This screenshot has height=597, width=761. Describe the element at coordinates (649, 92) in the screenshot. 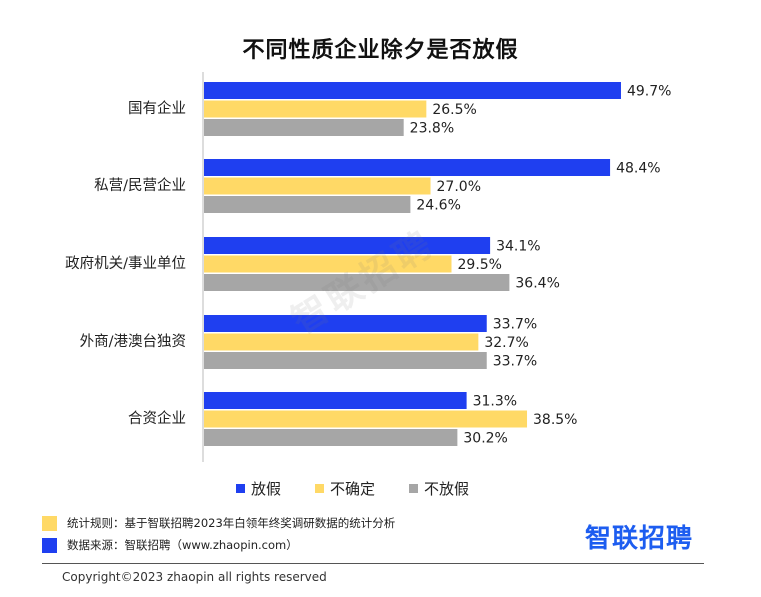

I see `value-label-state-owned-vacation: 49.7%` at that location.